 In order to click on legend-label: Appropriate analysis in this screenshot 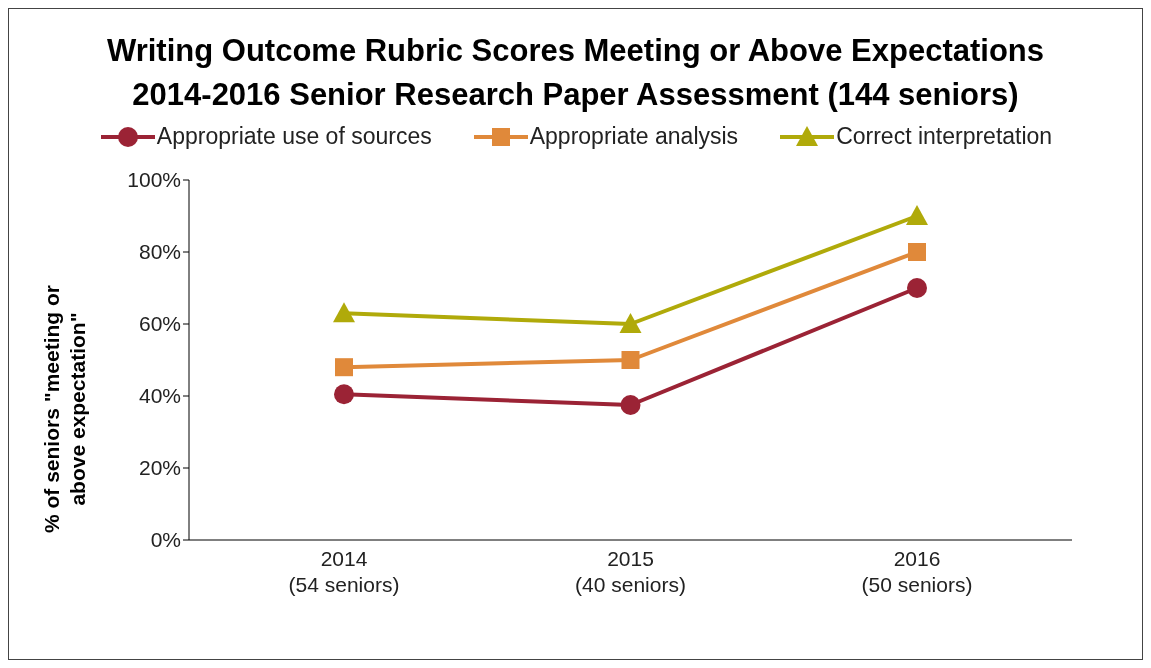, I will do `click(634, 136)`.